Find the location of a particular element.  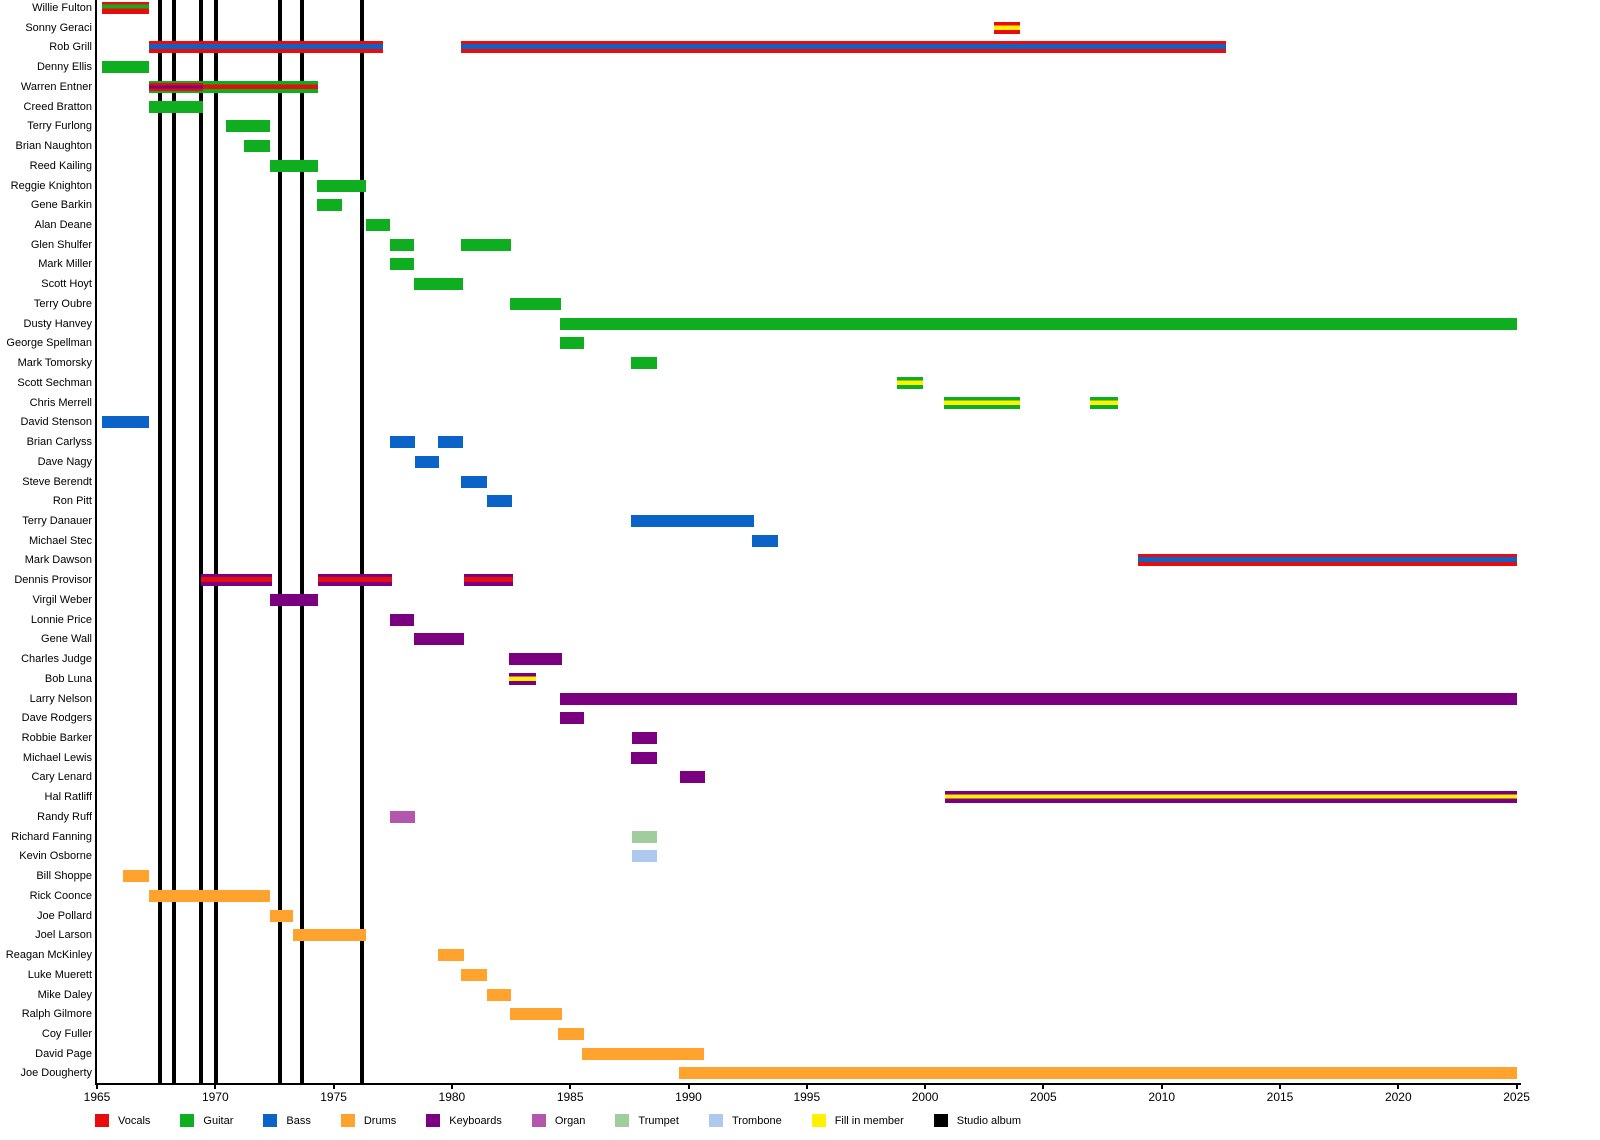

member-label: Mark Miller is located at coordinates (65, 264).